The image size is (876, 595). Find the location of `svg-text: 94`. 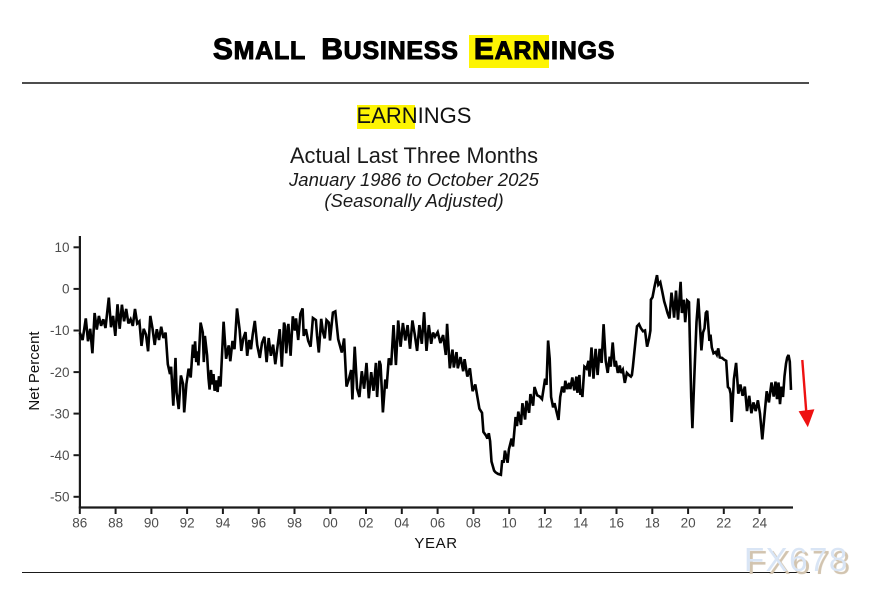

svg-text: 94 is located at coordinates (223, 523).